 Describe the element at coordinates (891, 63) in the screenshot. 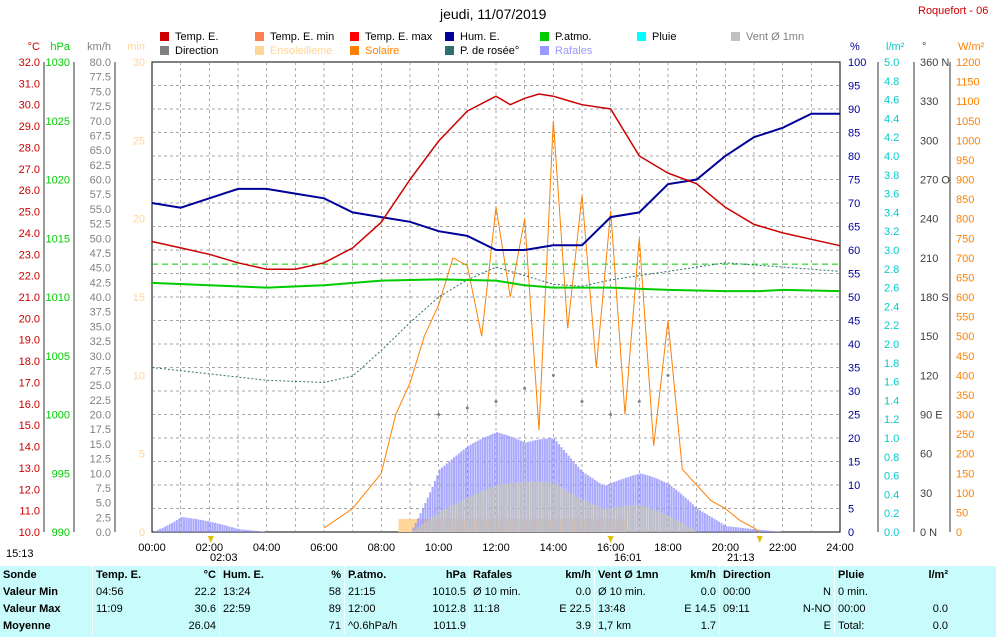

I see `rain-tick-label: 5.0` at that location.